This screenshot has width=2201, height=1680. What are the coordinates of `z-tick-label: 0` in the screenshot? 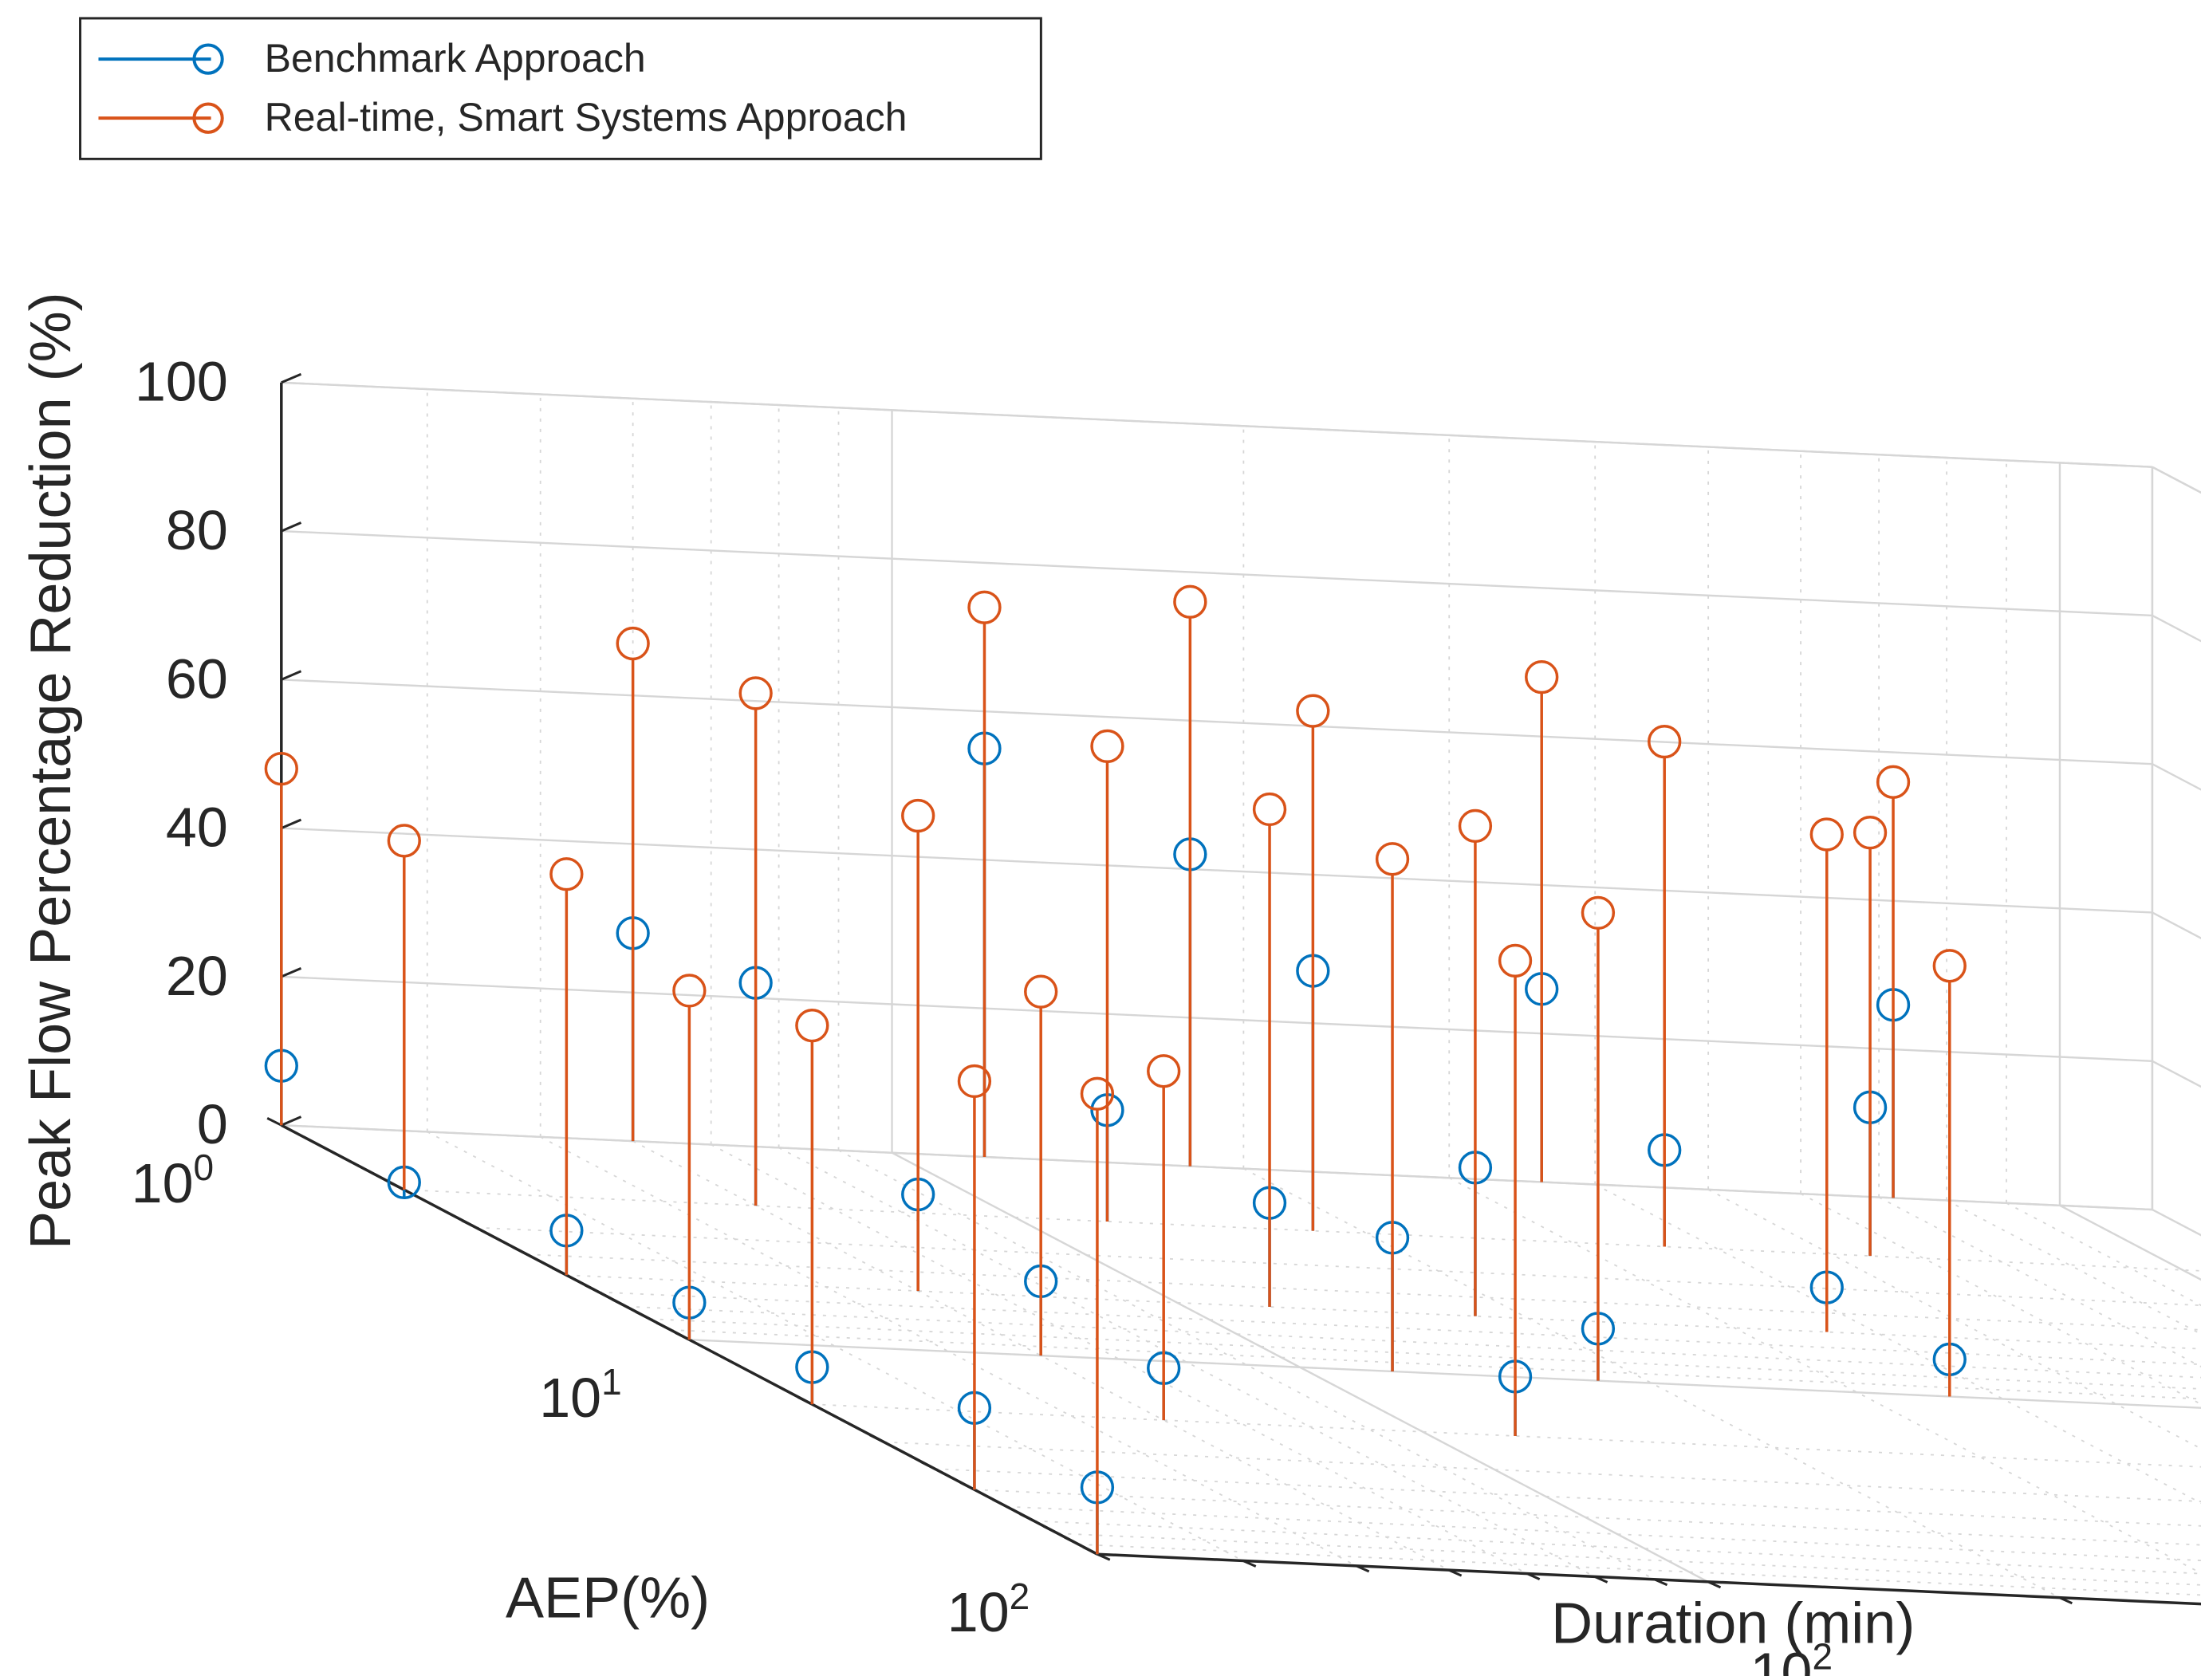 It's located at (212, 1124).